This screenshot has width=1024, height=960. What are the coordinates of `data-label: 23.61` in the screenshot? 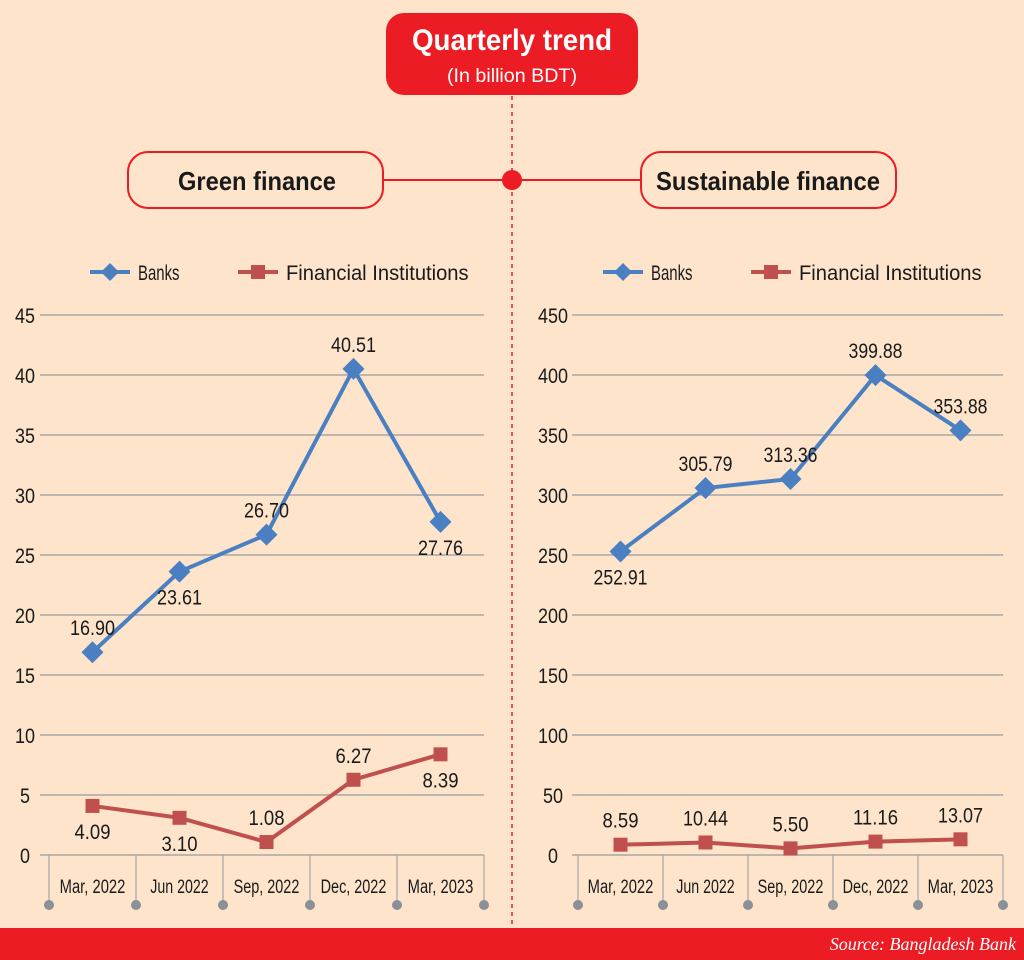 It's located at (179, 598).